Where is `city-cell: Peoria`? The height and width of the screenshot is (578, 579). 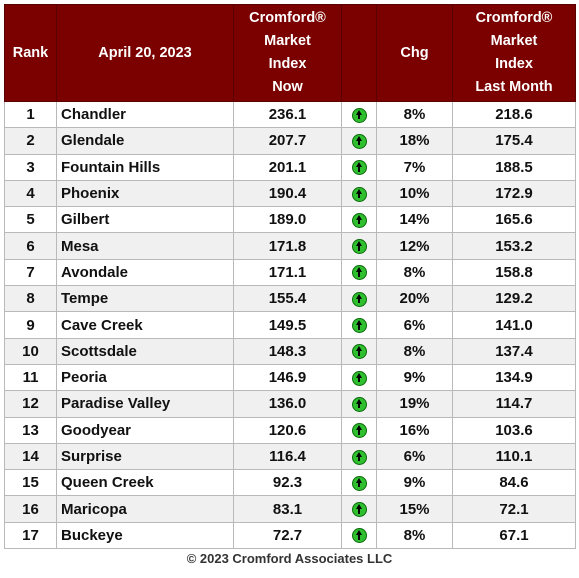 city-cell: Peoria is located at coordinates (145, 377).